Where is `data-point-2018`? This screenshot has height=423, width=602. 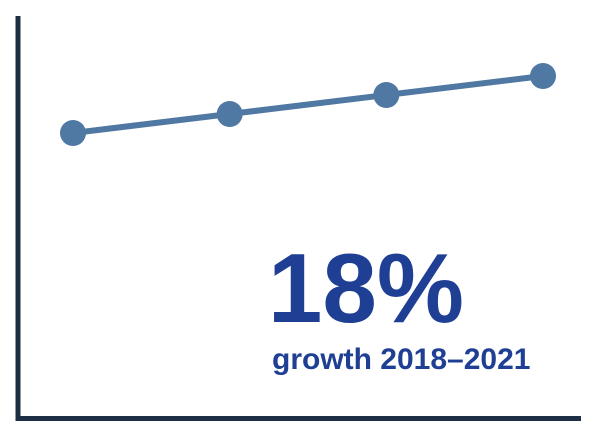 data-point-2018 is located at coordinates (73, 133).